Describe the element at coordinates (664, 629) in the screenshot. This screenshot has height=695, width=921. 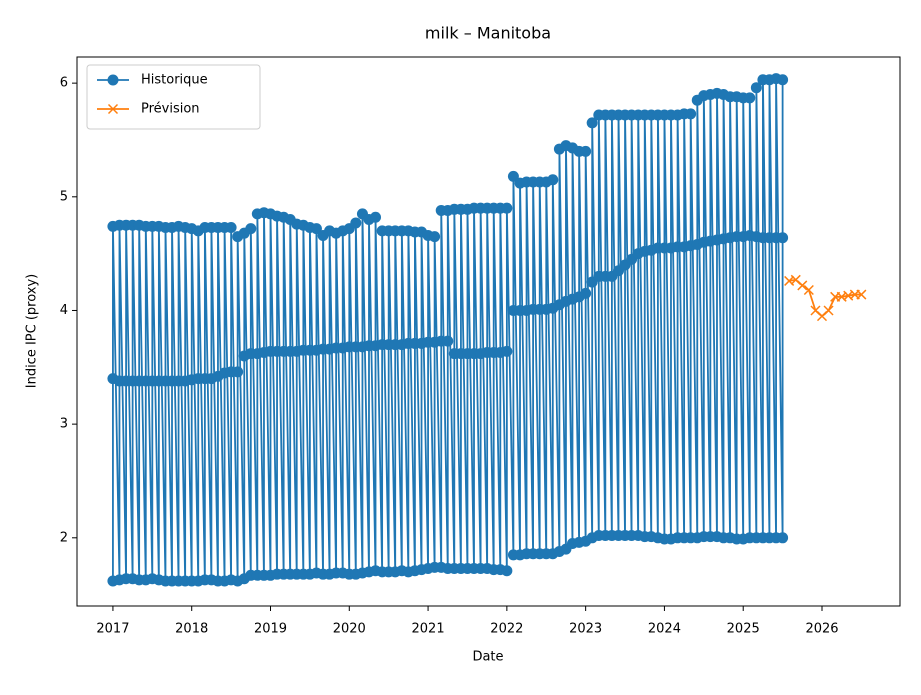
I see `x-tick-label: 2024` at that location.